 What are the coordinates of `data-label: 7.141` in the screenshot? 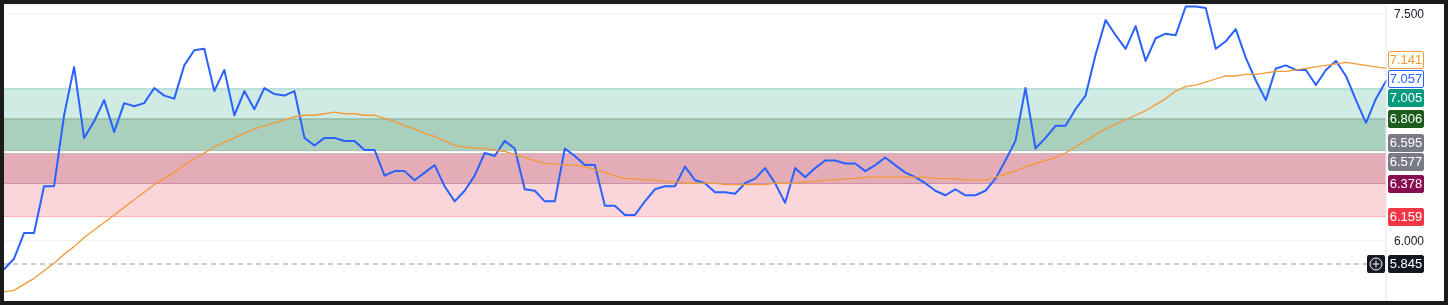 It's located at (1406, 60).